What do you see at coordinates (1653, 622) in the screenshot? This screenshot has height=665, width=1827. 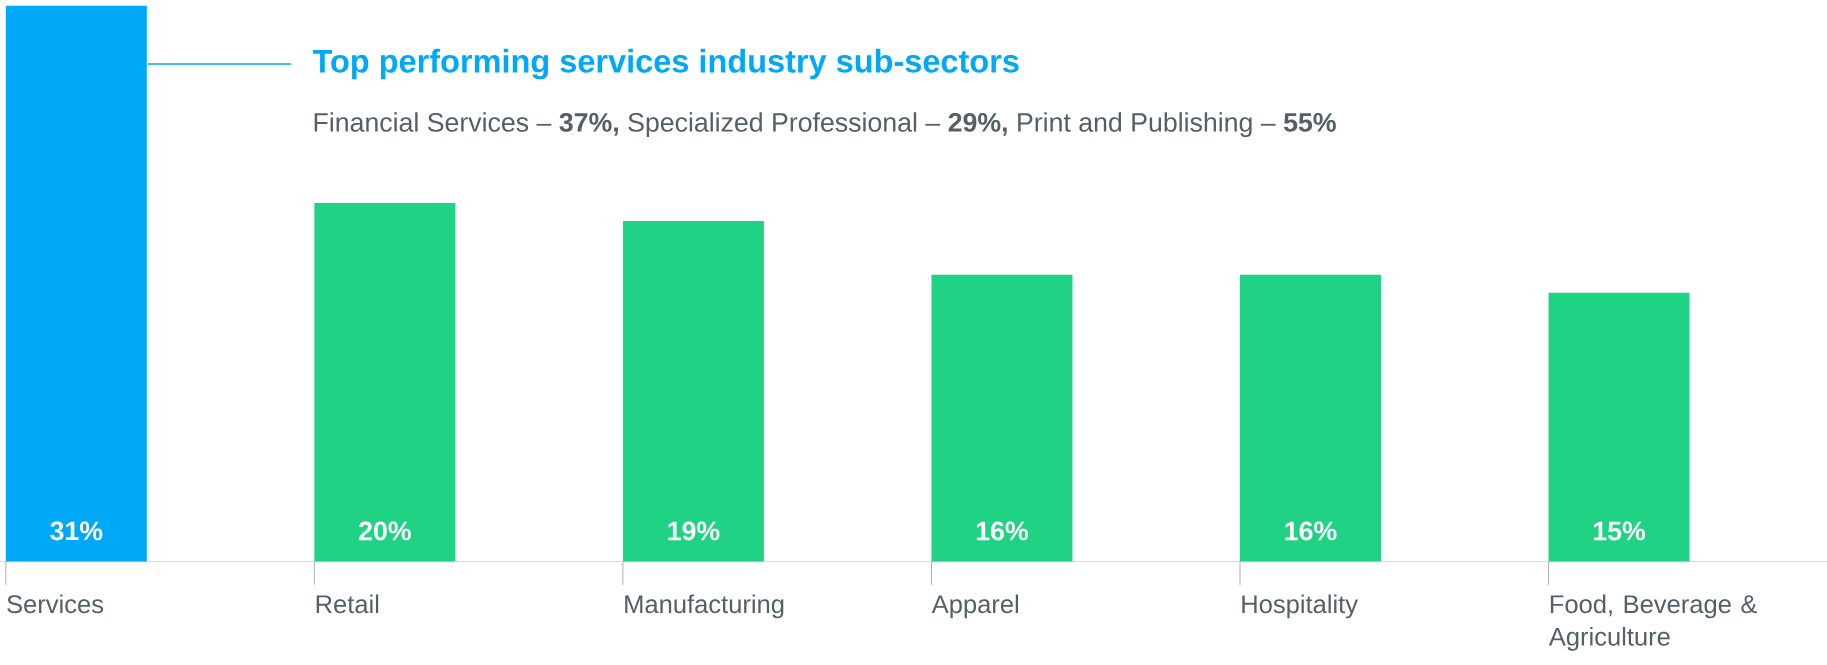 I see `x-tick-label: Food, Beverage & Agriculture` at bounding box center [1653, 622].